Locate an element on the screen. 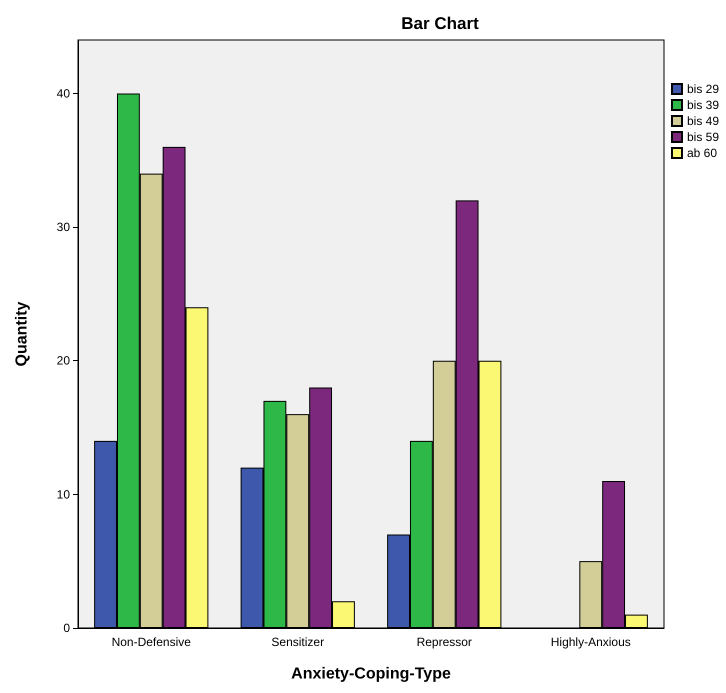  legend-label: bis 59 is located at coordinates (703, 137).